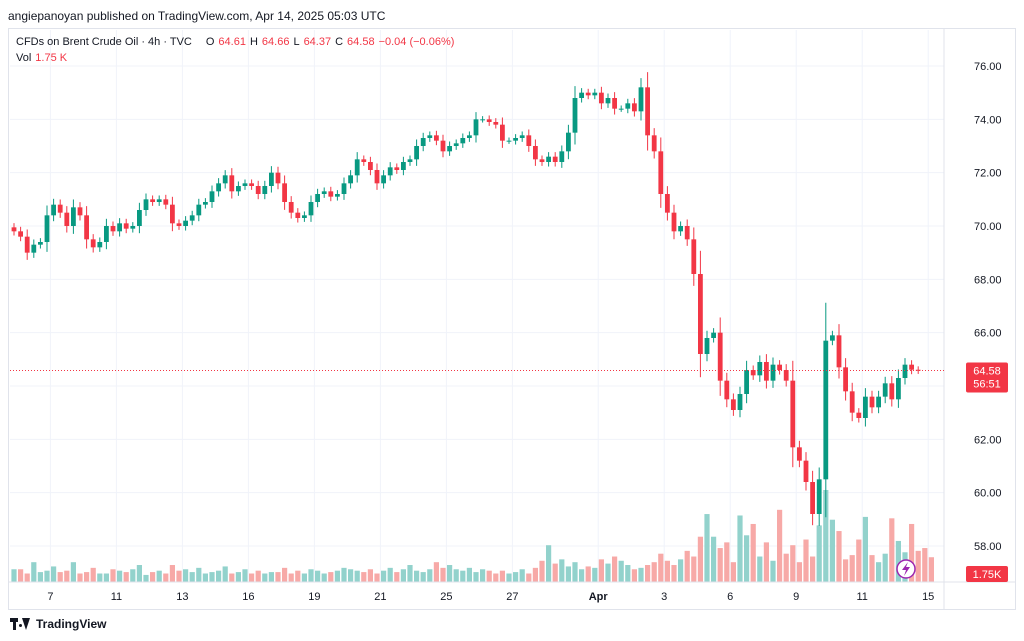  Describe the element at coordinates (51, 58) in the screenshot. I see `legend-vol-value: 1.75 K` at that location.